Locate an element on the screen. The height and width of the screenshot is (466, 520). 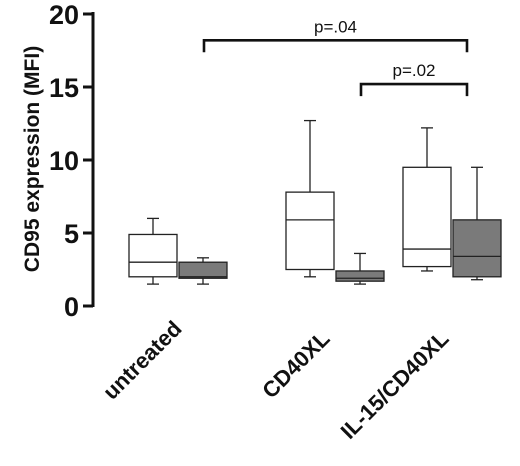
bracket-label: p=.02 is located at coordinates (413, 70).